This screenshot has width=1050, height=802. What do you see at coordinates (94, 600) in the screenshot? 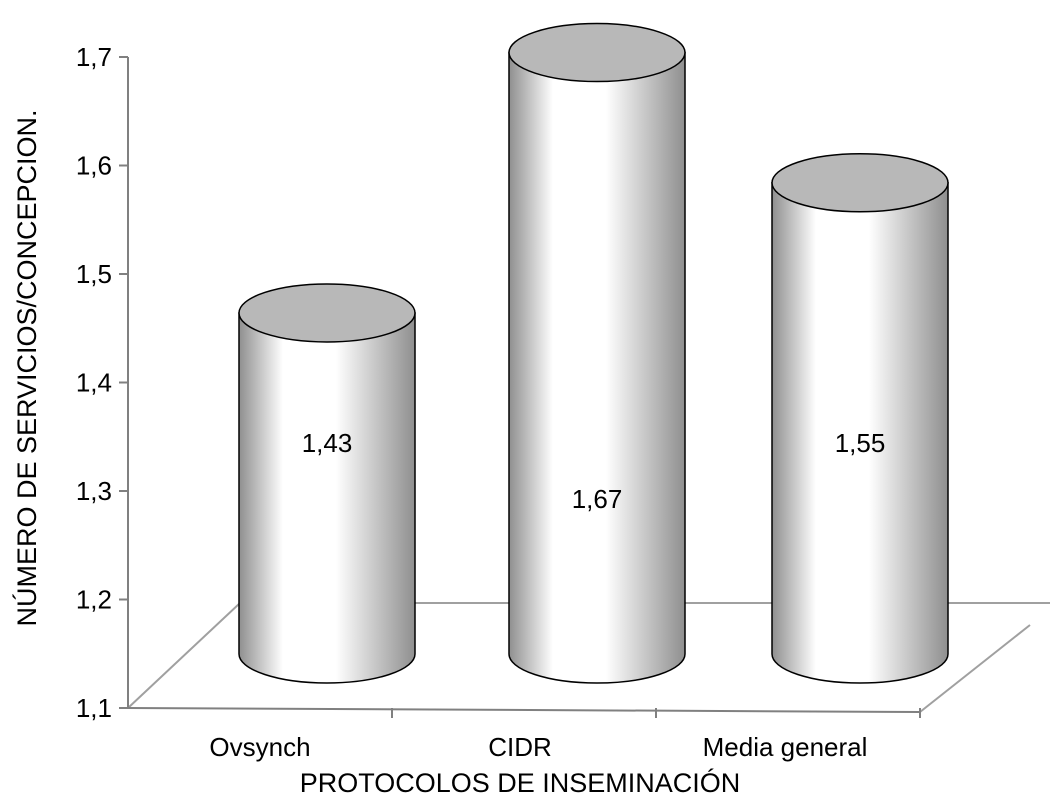
I see `y-tick-label: 1,2` at bounding box center [94, 600].